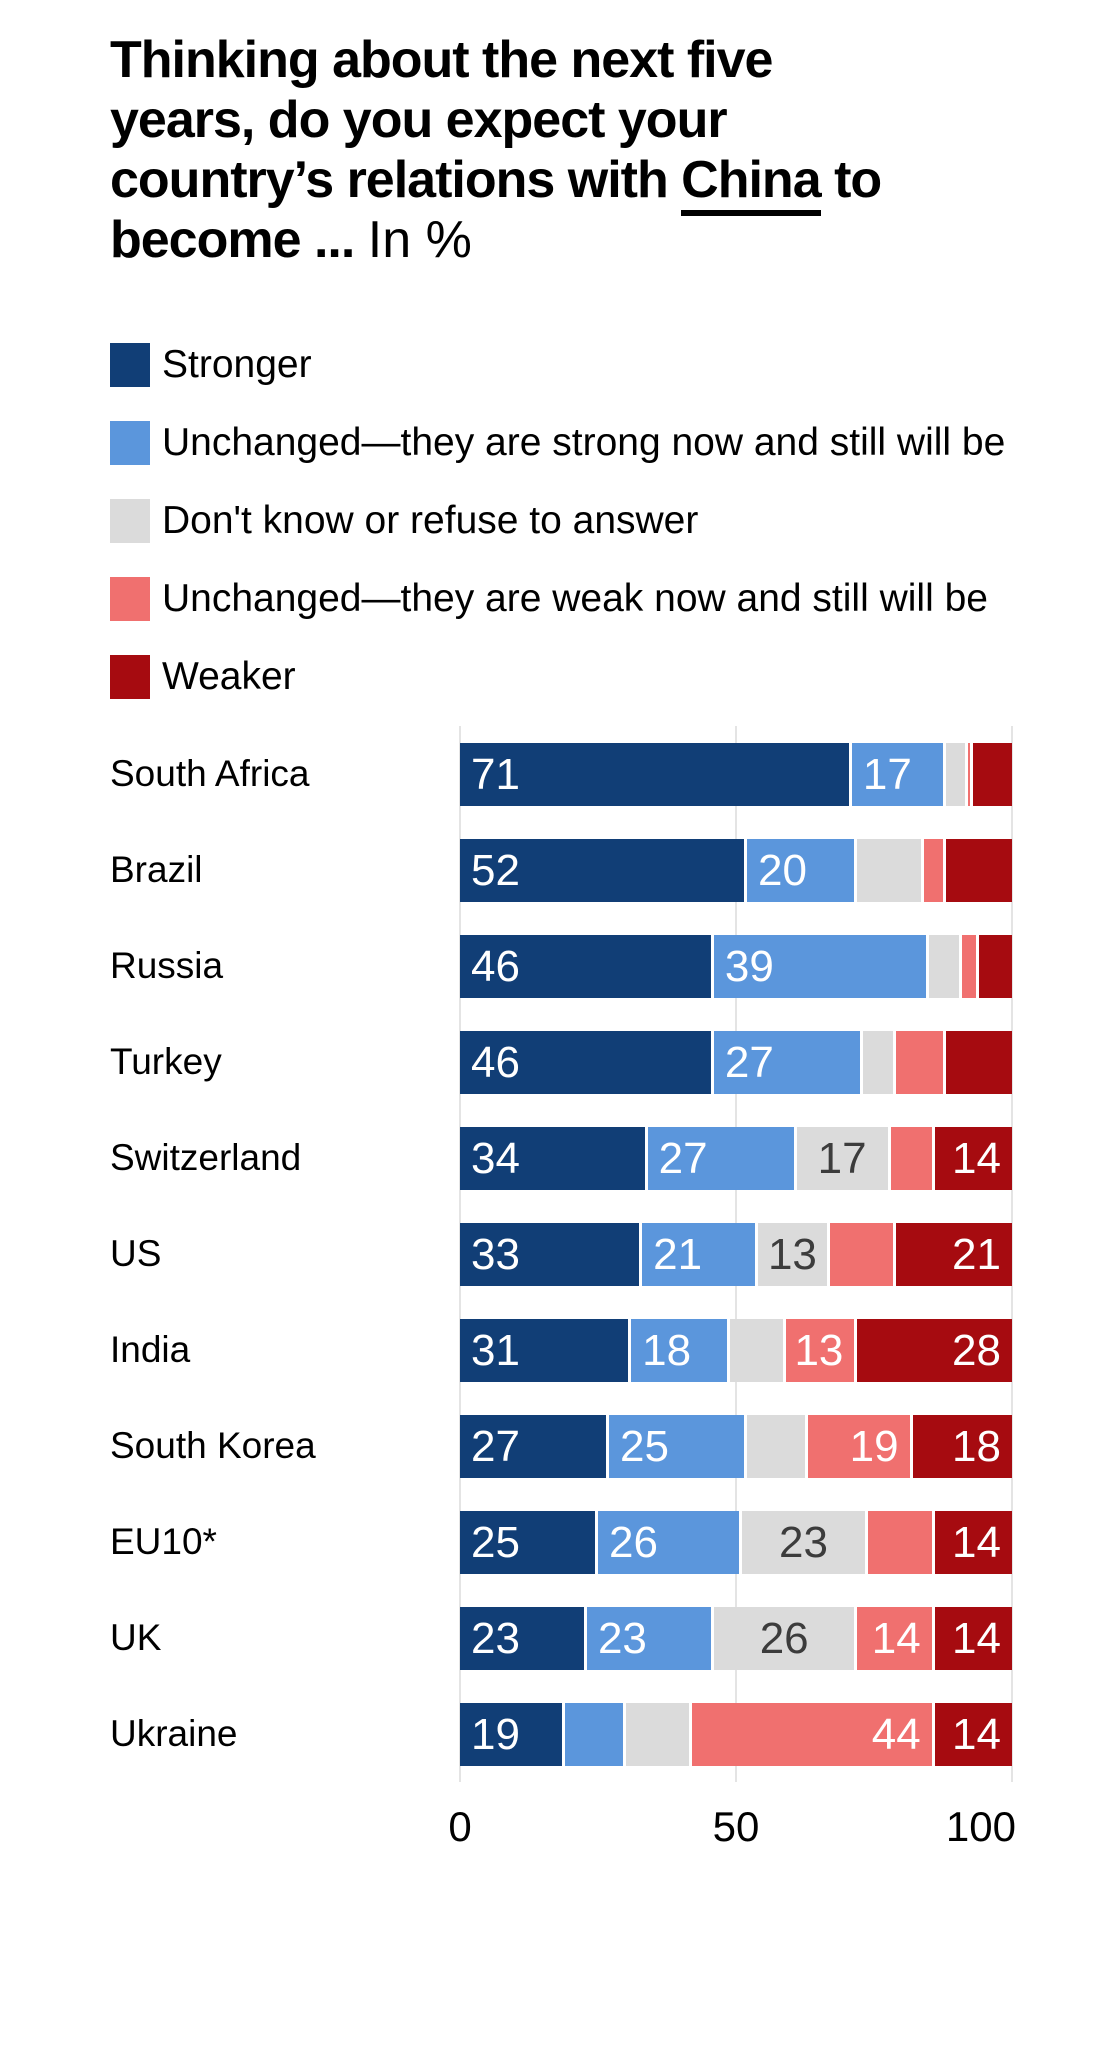 This screenshot has width=1116, height=2054. Describe the element at coordinates (546, 1350) in the screenshot. I see `bar-segment: 31` at that location.